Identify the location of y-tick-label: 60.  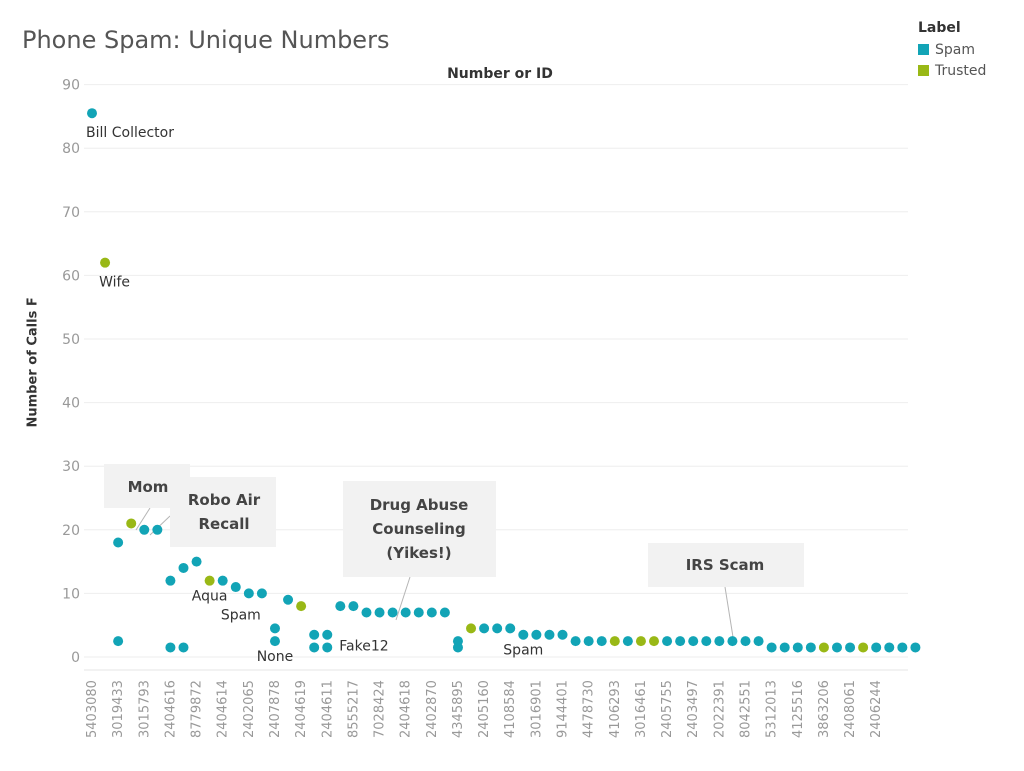
(71, 276).